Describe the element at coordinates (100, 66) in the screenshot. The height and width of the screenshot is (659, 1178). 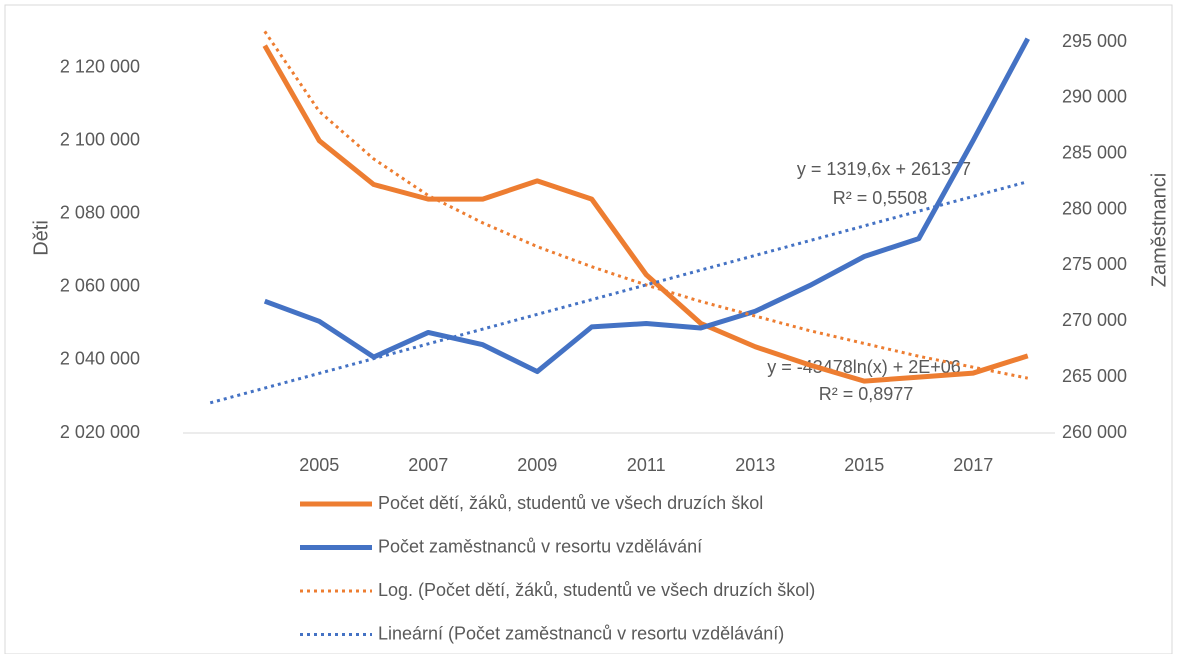
I see `y-tick-label: 2 120 000` at that location.